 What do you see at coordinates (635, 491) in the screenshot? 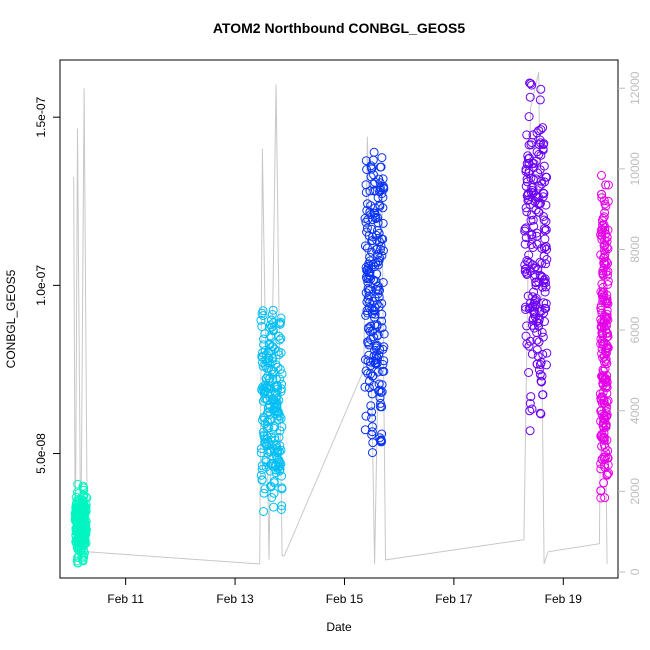
I see `y2-tick-label: 2000` at bounding box center [635, 491].